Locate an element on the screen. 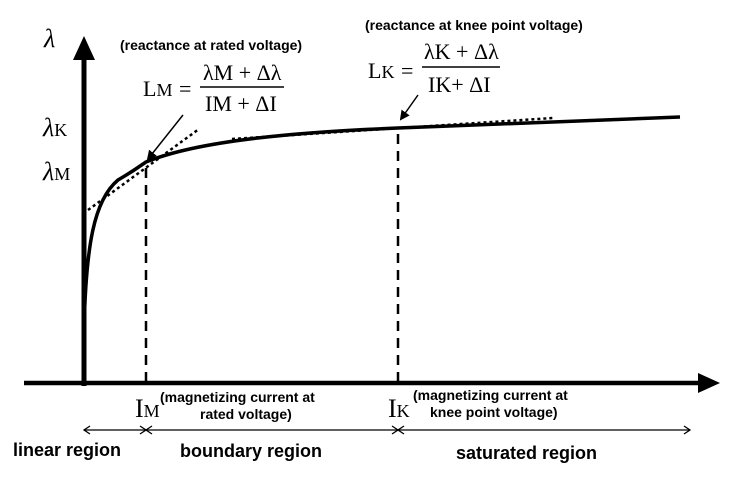  boundary-span-head-left is located at coordinates (148, 430).